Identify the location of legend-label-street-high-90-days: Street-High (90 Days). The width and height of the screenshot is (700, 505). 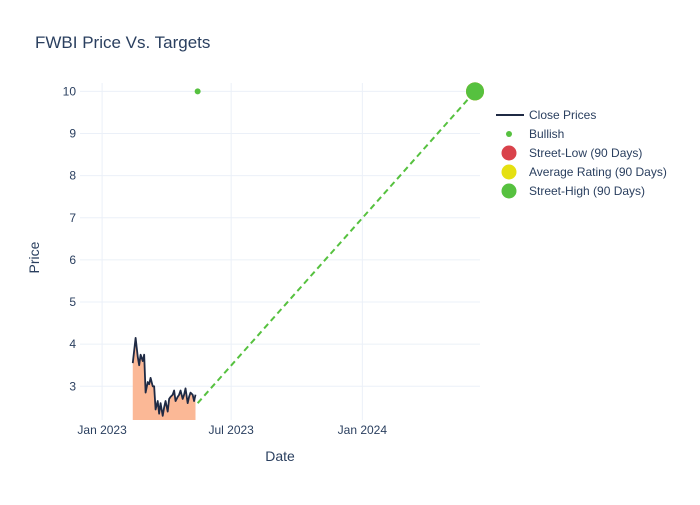
(587, 191).